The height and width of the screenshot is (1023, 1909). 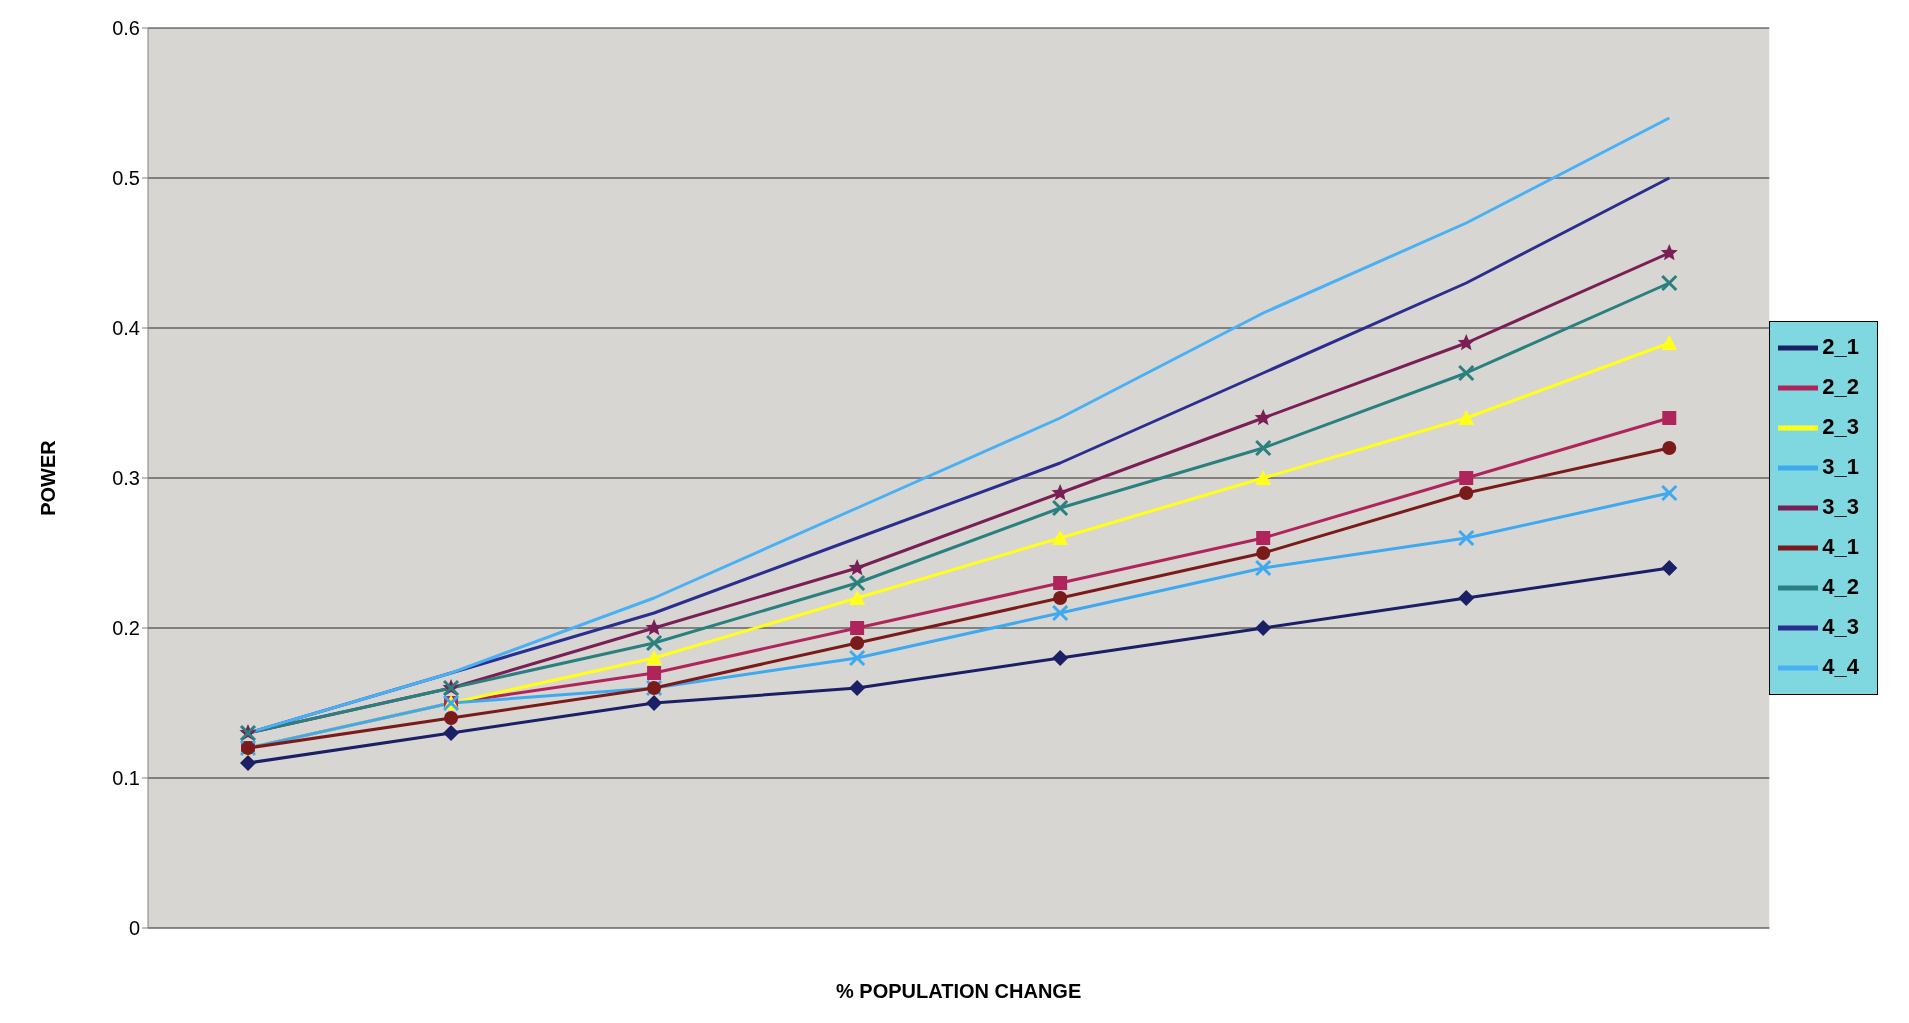 What do you see at coordinates (1840, 586) in the screenshot?
I see `legend-label: 4_2` at bounding box center [1840, 586].